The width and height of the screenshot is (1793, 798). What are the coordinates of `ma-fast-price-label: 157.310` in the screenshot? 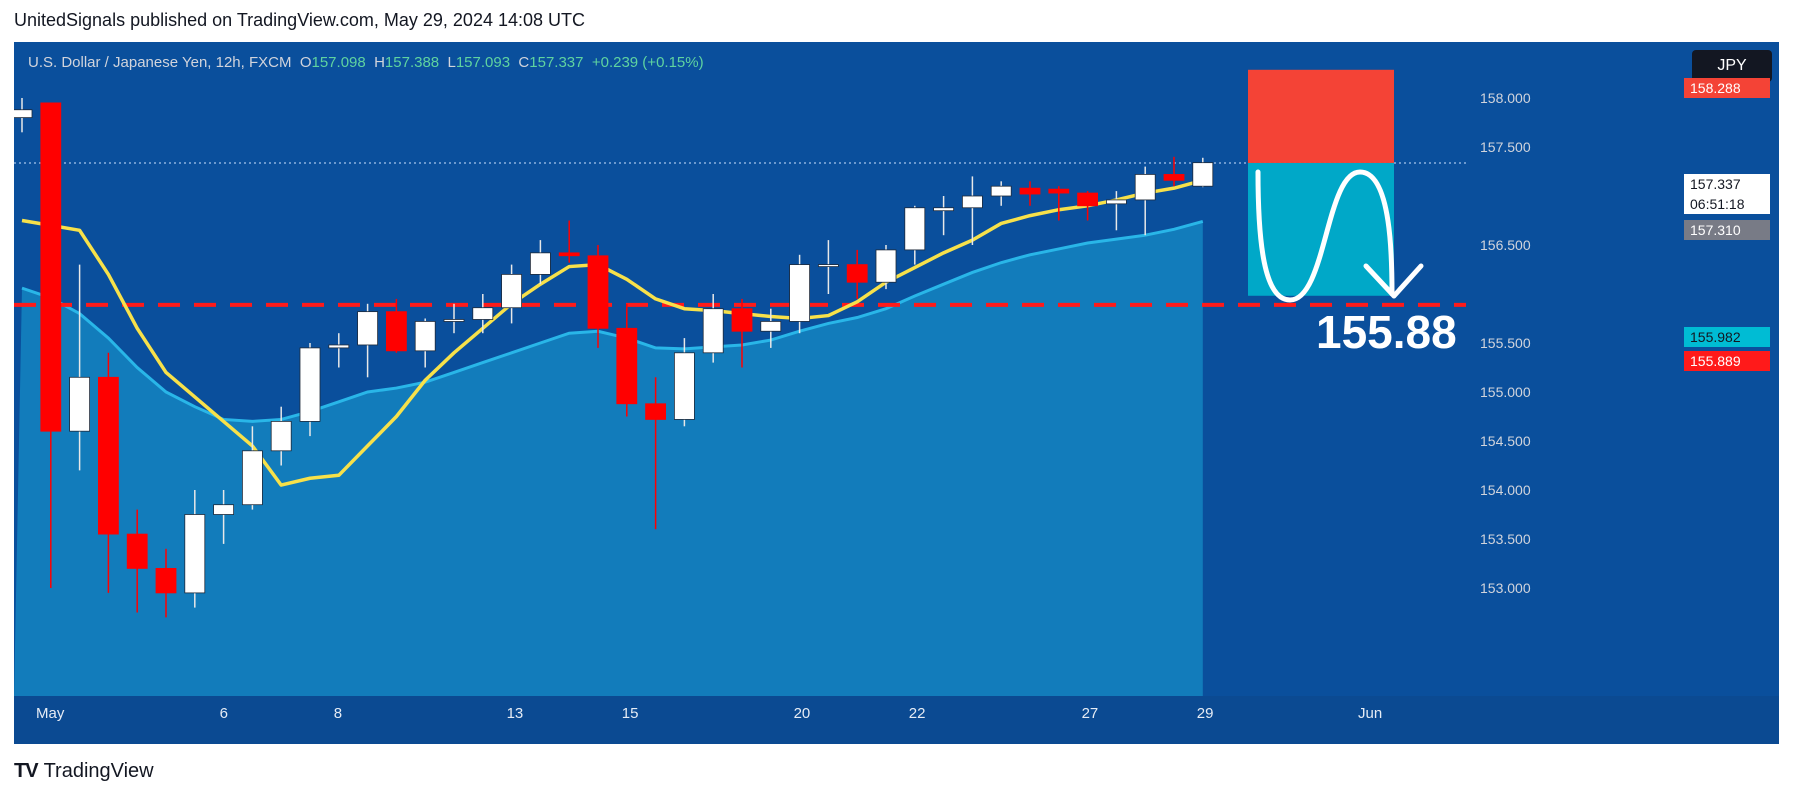 It's located at (1727, 230).